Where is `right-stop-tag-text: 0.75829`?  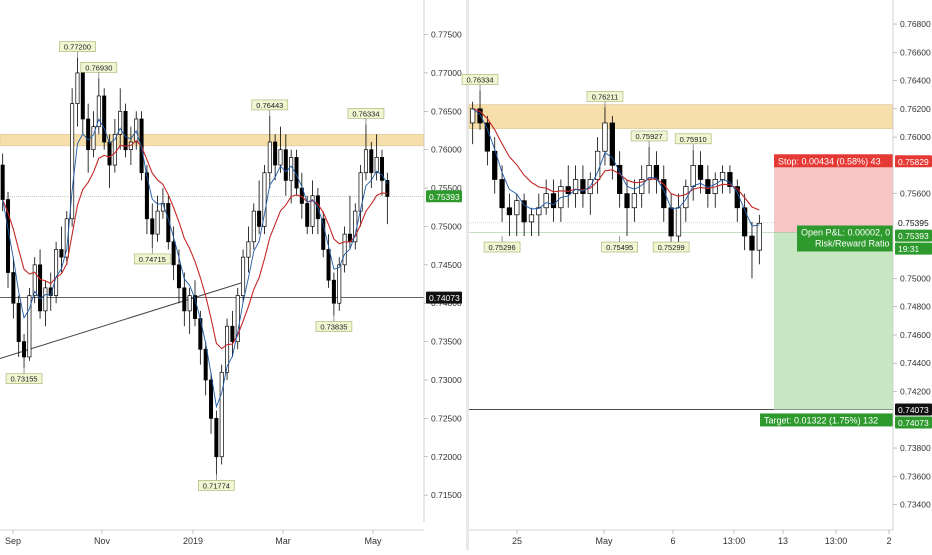
right-stop-tag-text: 0.75829 is located at coordinates (913, 162).